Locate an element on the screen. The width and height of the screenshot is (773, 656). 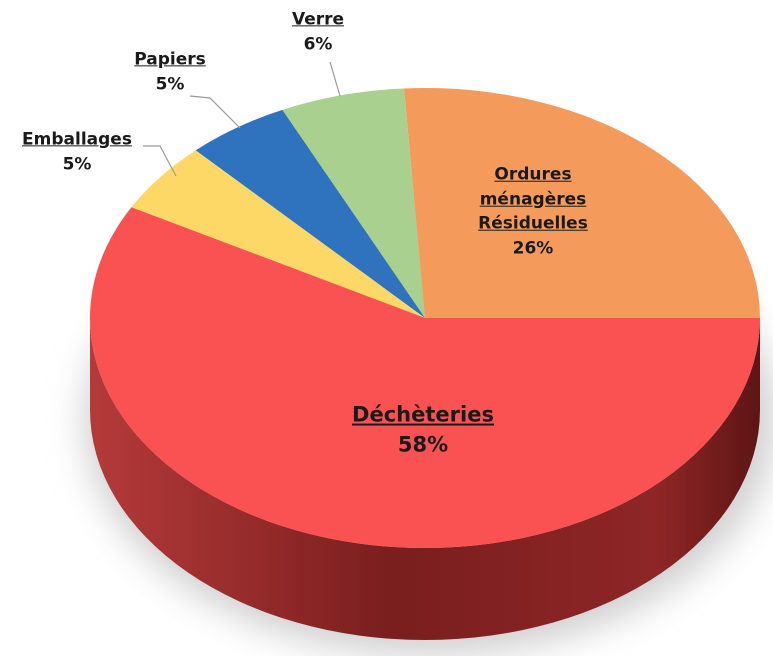
category-label: Ordures ménagères Résiduelles is located at coordinates (533, 199).